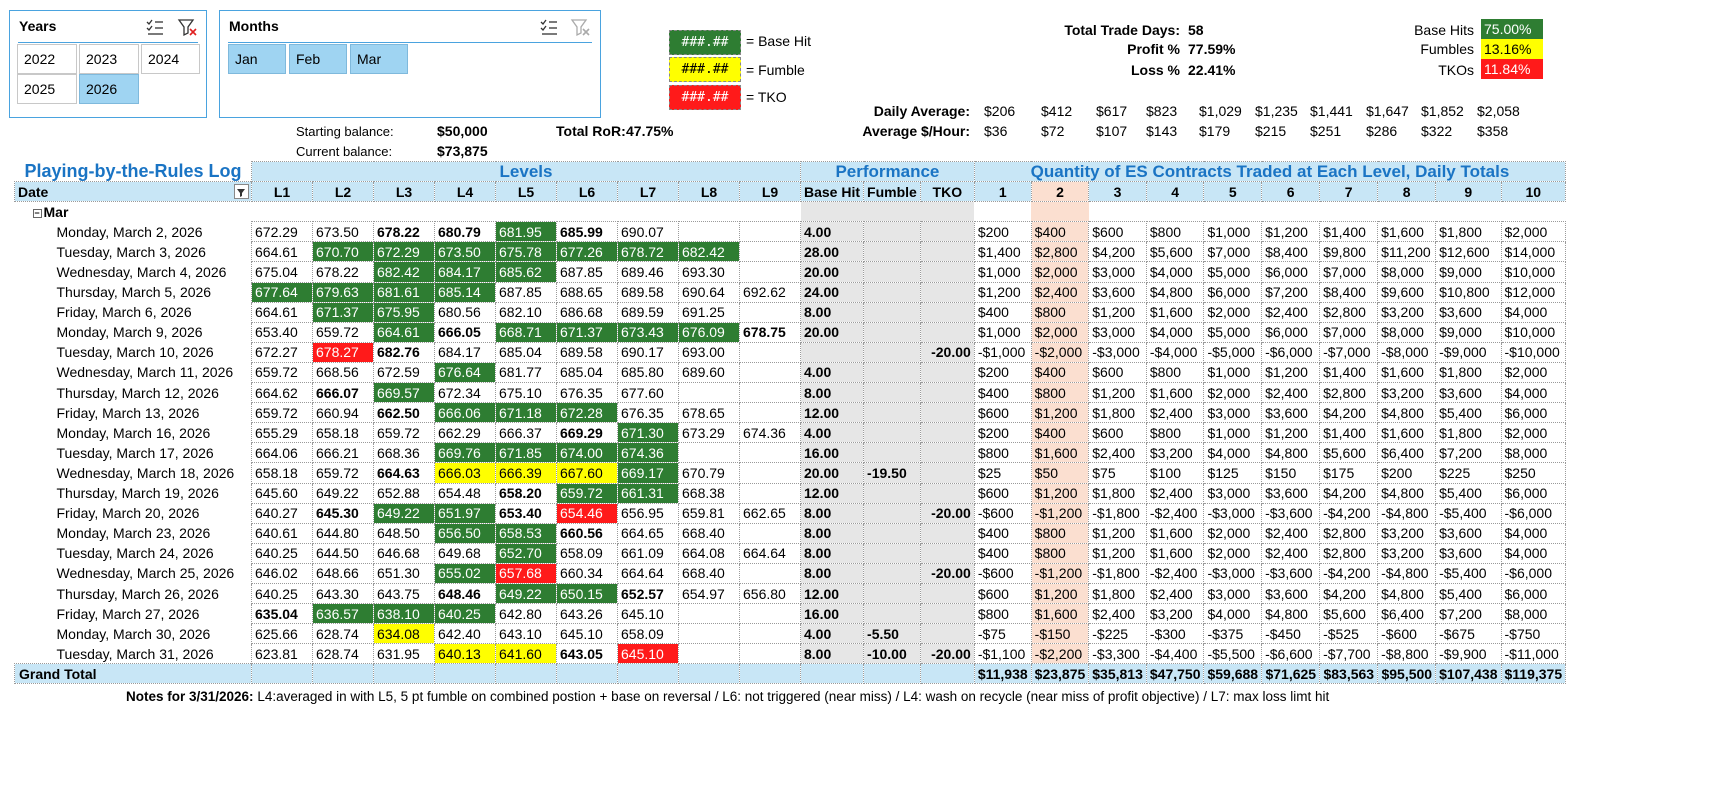 The width and height of the screenshot is (1719, 788). What do you see at coordinates (241, 192) in the screenshot?
I see `filter-dropdown-icon` at bounding box center [241, 192].